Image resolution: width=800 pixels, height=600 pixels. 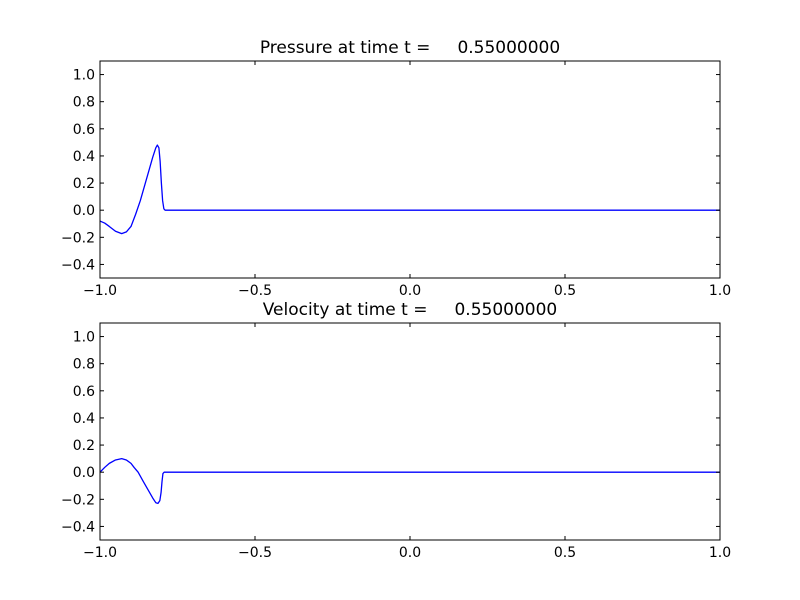 I want to click on pressure-line, so click(x=410, y=189).